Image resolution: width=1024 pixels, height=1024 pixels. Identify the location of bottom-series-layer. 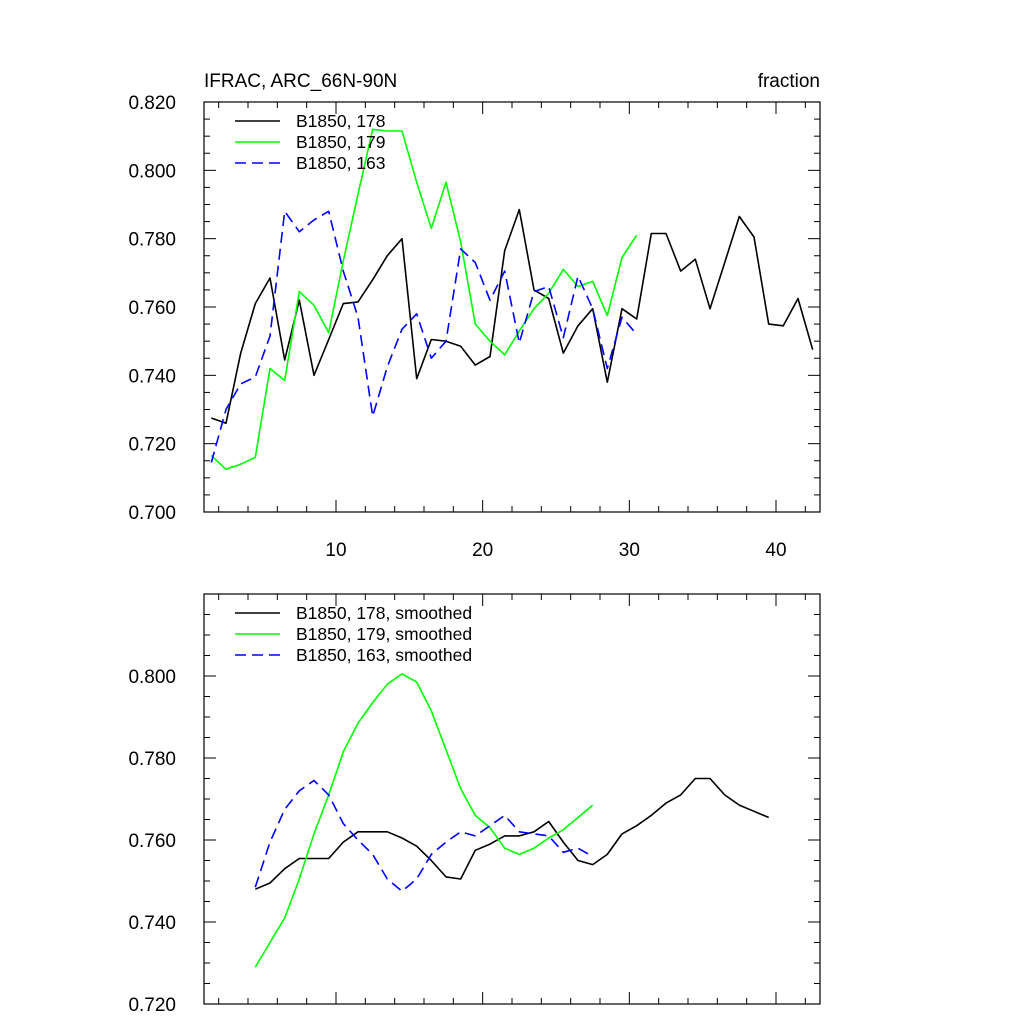
(512, 820).